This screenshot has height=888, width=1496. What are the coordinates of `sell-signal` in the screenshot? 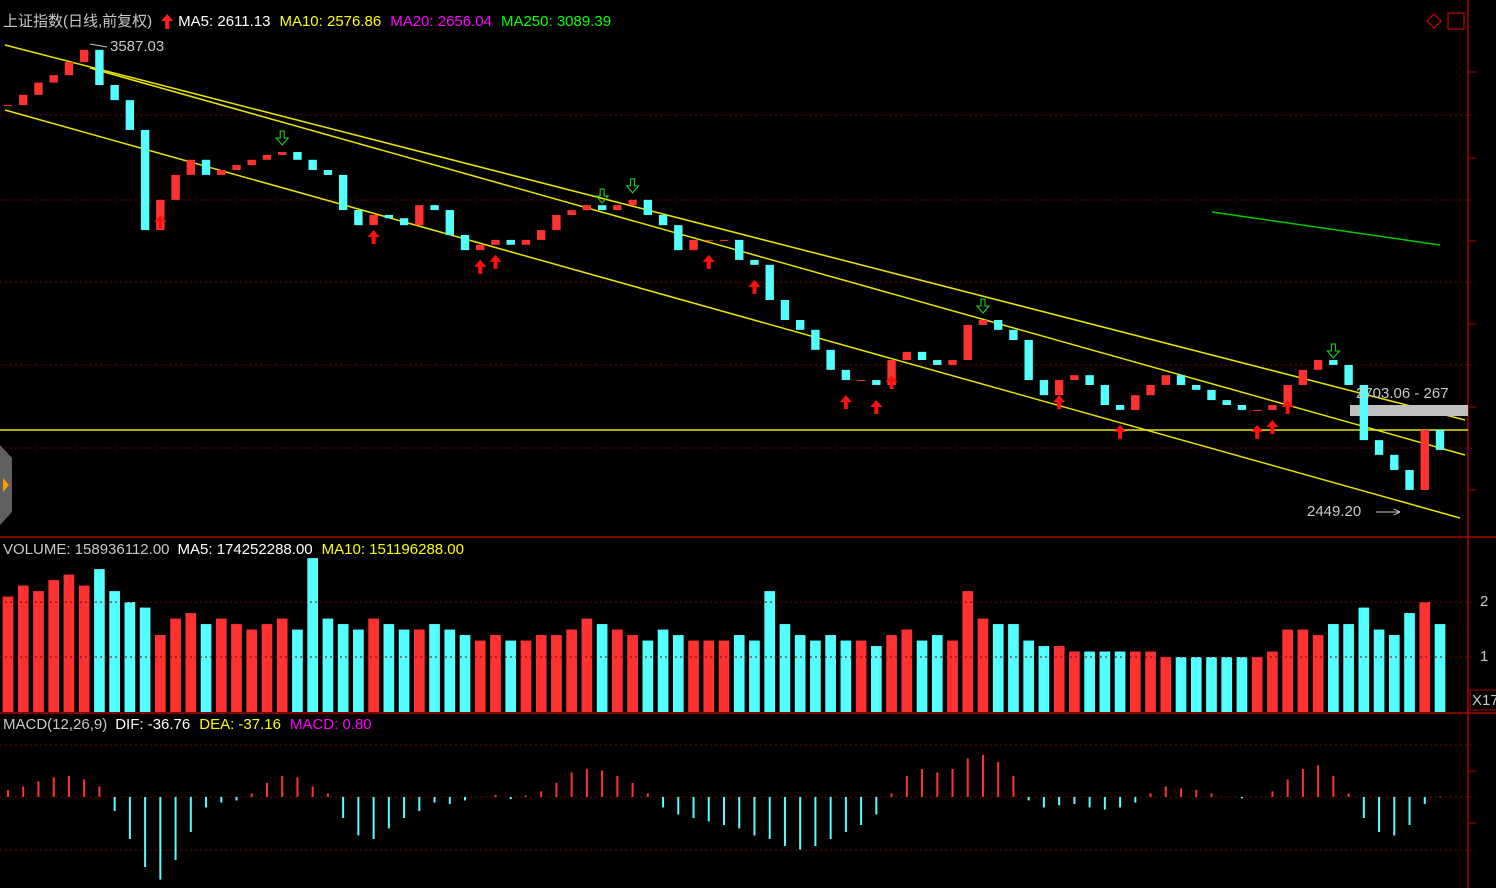 It's located at (602, 196).